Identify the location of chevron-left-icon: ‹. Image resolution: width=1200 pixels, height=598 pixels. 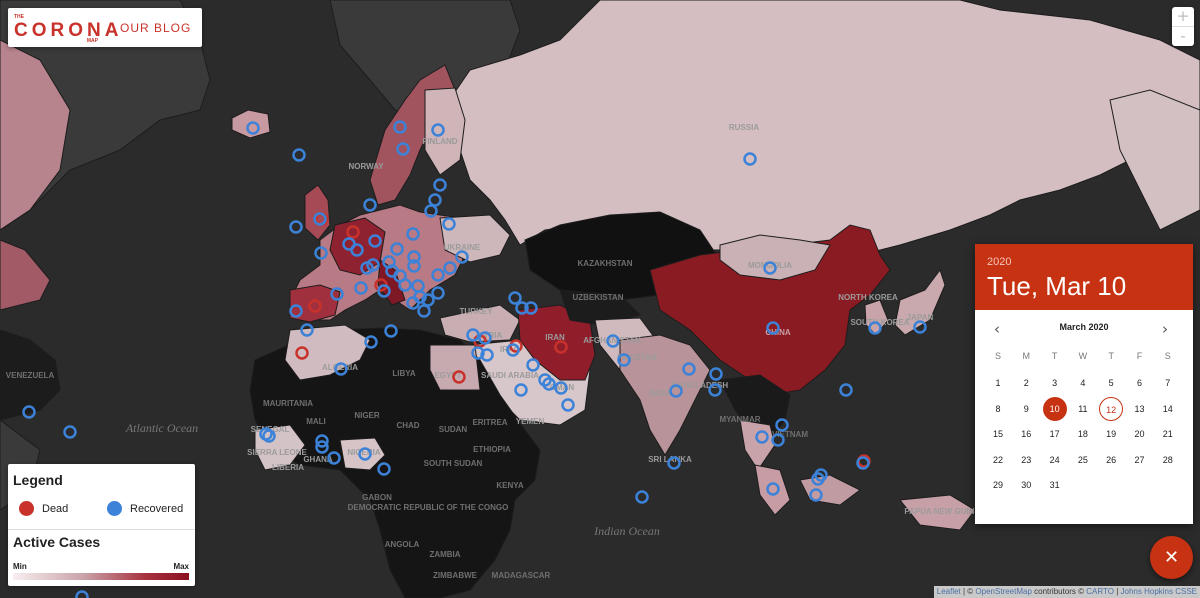
(997, 329).